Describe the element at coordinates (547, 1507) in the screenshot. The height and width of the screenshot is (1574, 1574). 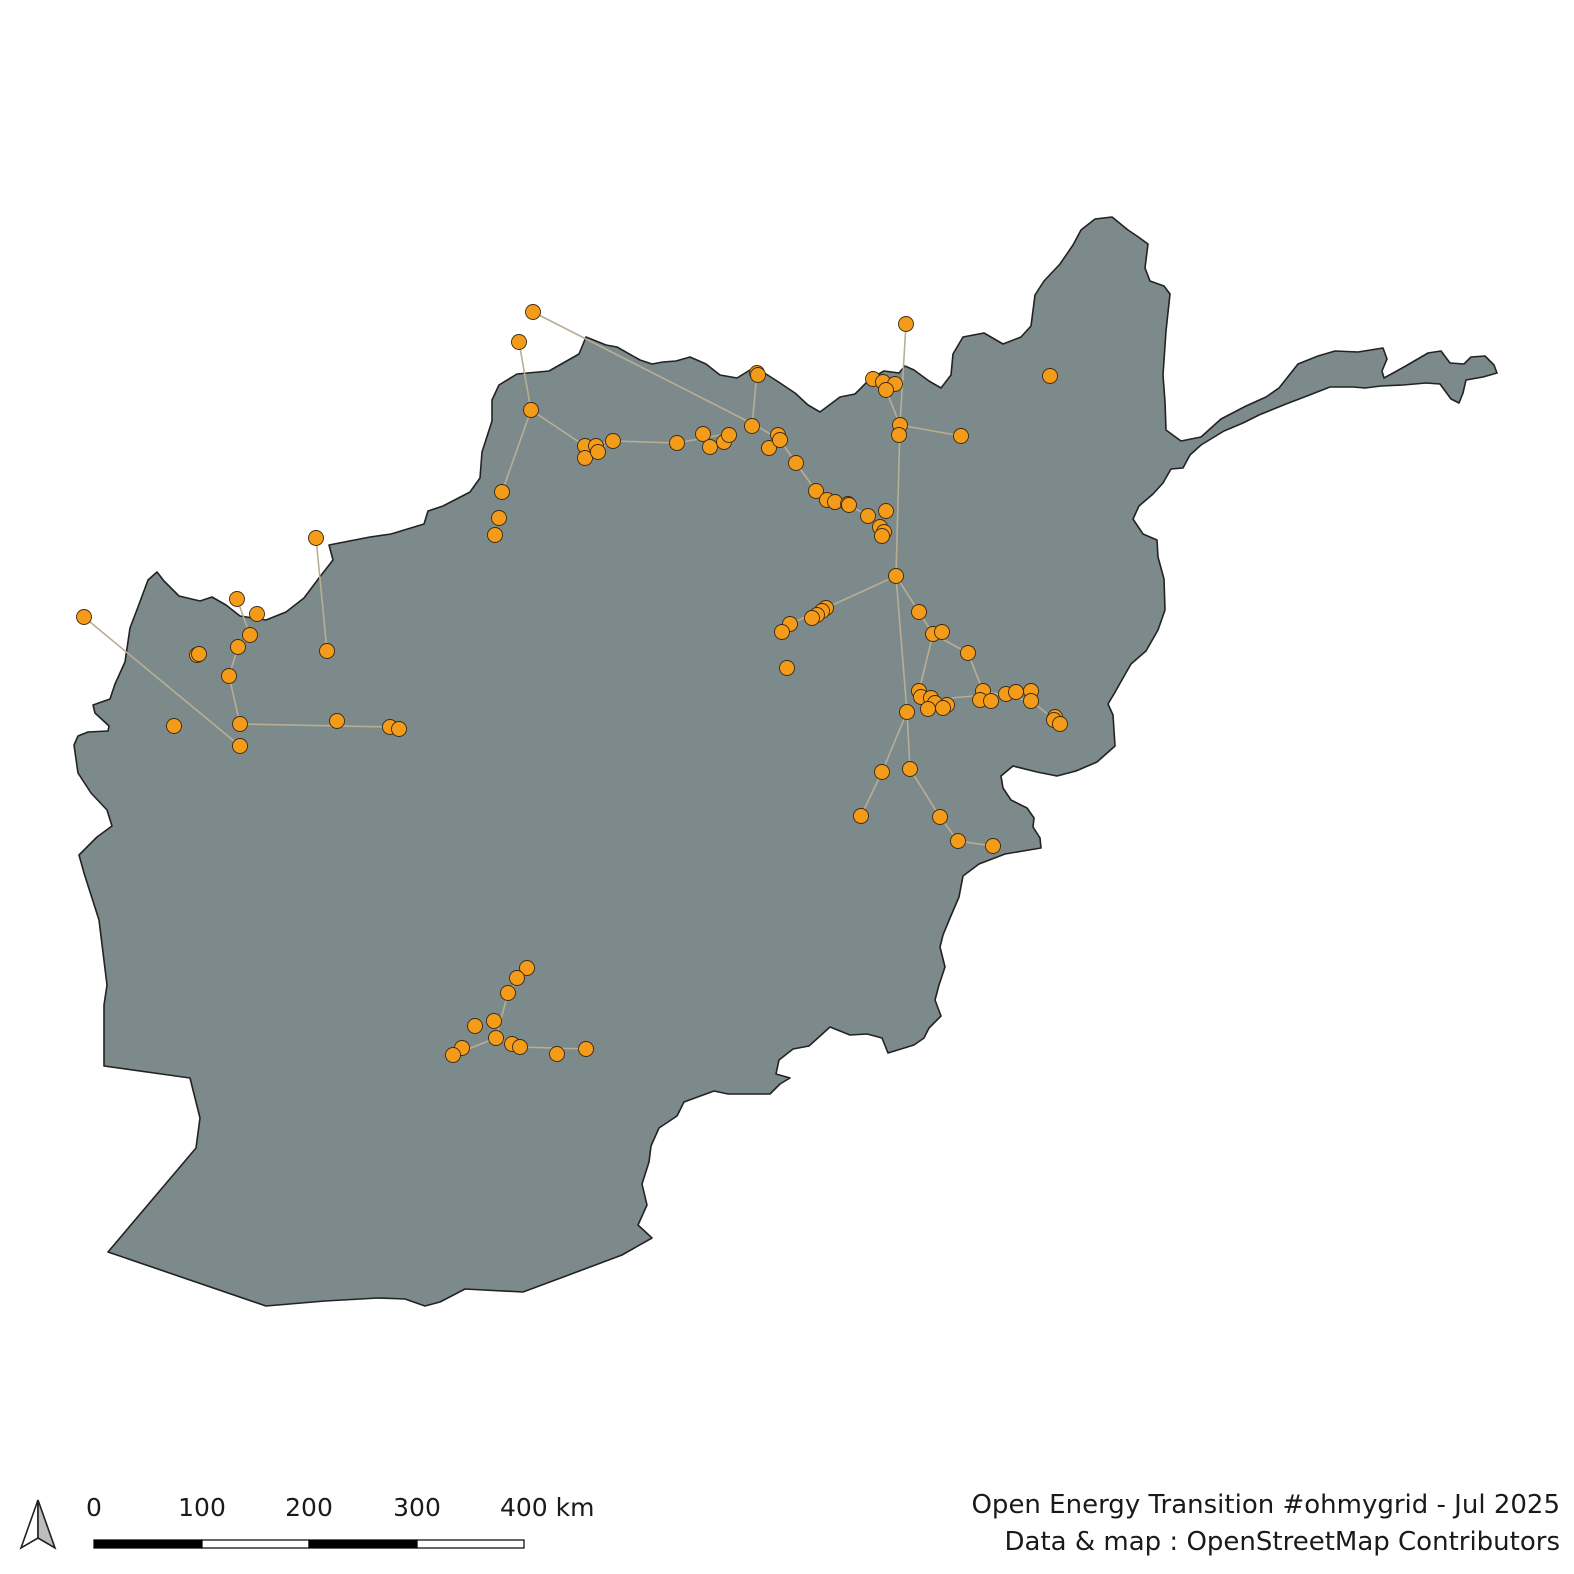
I see `scale-label: 400 km` at that location.